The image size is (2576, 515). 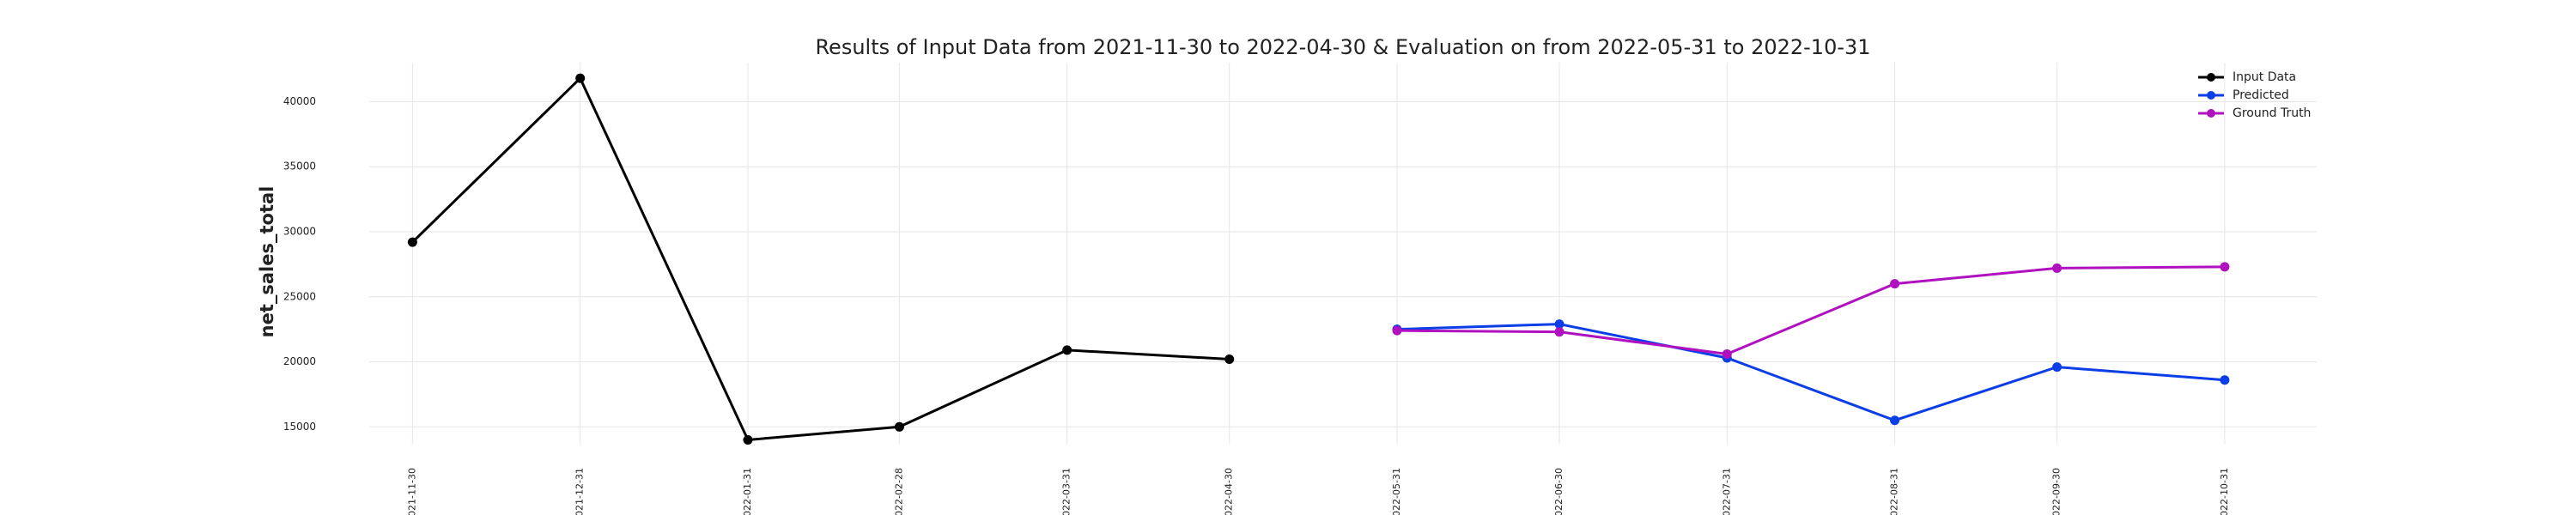 What do you see at coordinates (1396, 491) in the screenshot?
I see `x-tick-label: 2022-05-31` at bounding box center [1396, 491].